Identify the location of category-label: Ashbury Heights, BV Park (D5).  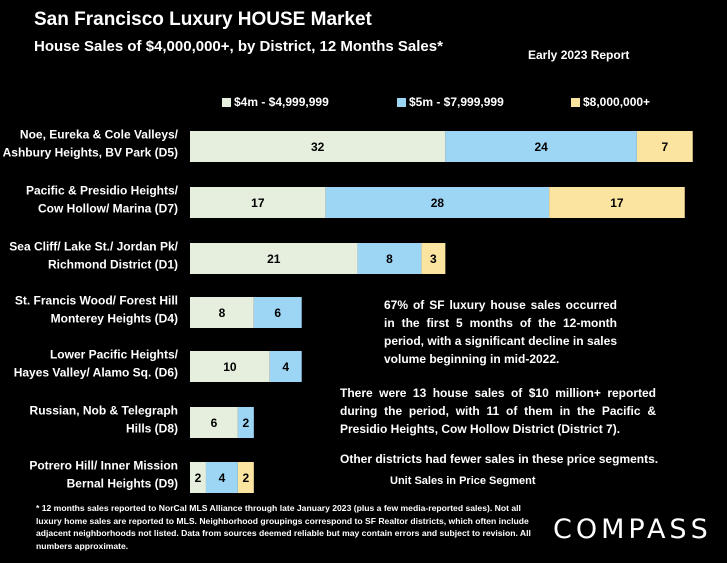
(90, 153).